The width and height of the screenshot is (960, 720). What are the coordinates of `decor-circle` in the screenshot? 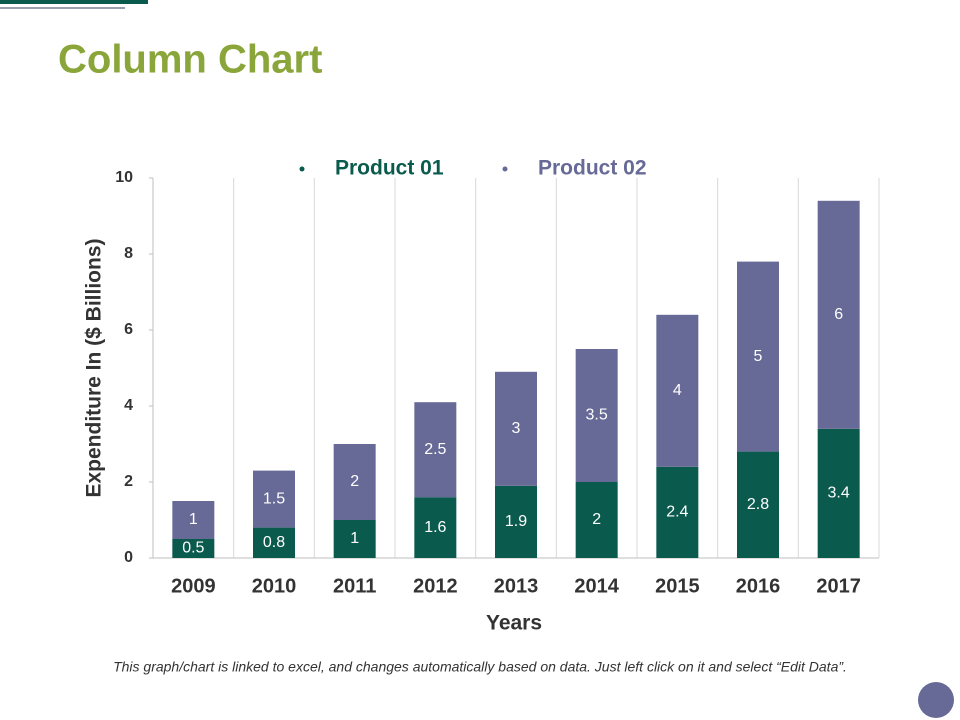 It's located at (936, 700).